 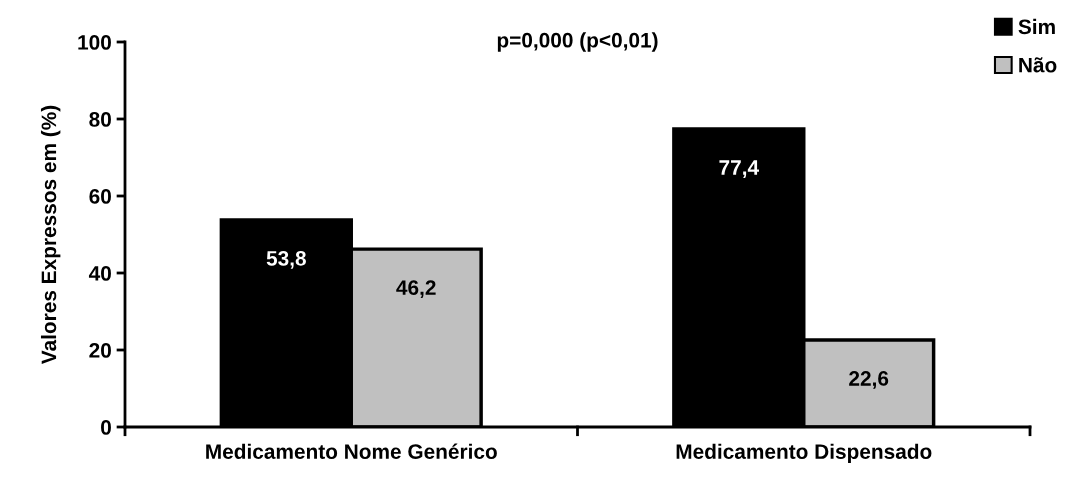 What do you see at coordinates (50, 235) in the screenshot?
I see `y-axis-title: Valores Expressos em (%)` at bounding box center [50, 235].